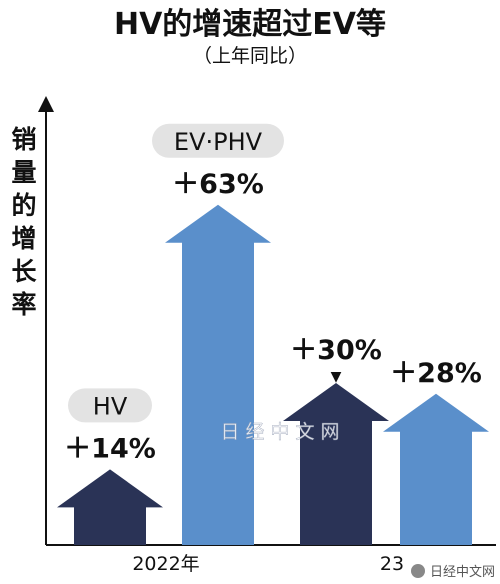  Describe the element at coordinates (23, 172) in the screenshot. I see `y-axis-label-char: 量` at that location.